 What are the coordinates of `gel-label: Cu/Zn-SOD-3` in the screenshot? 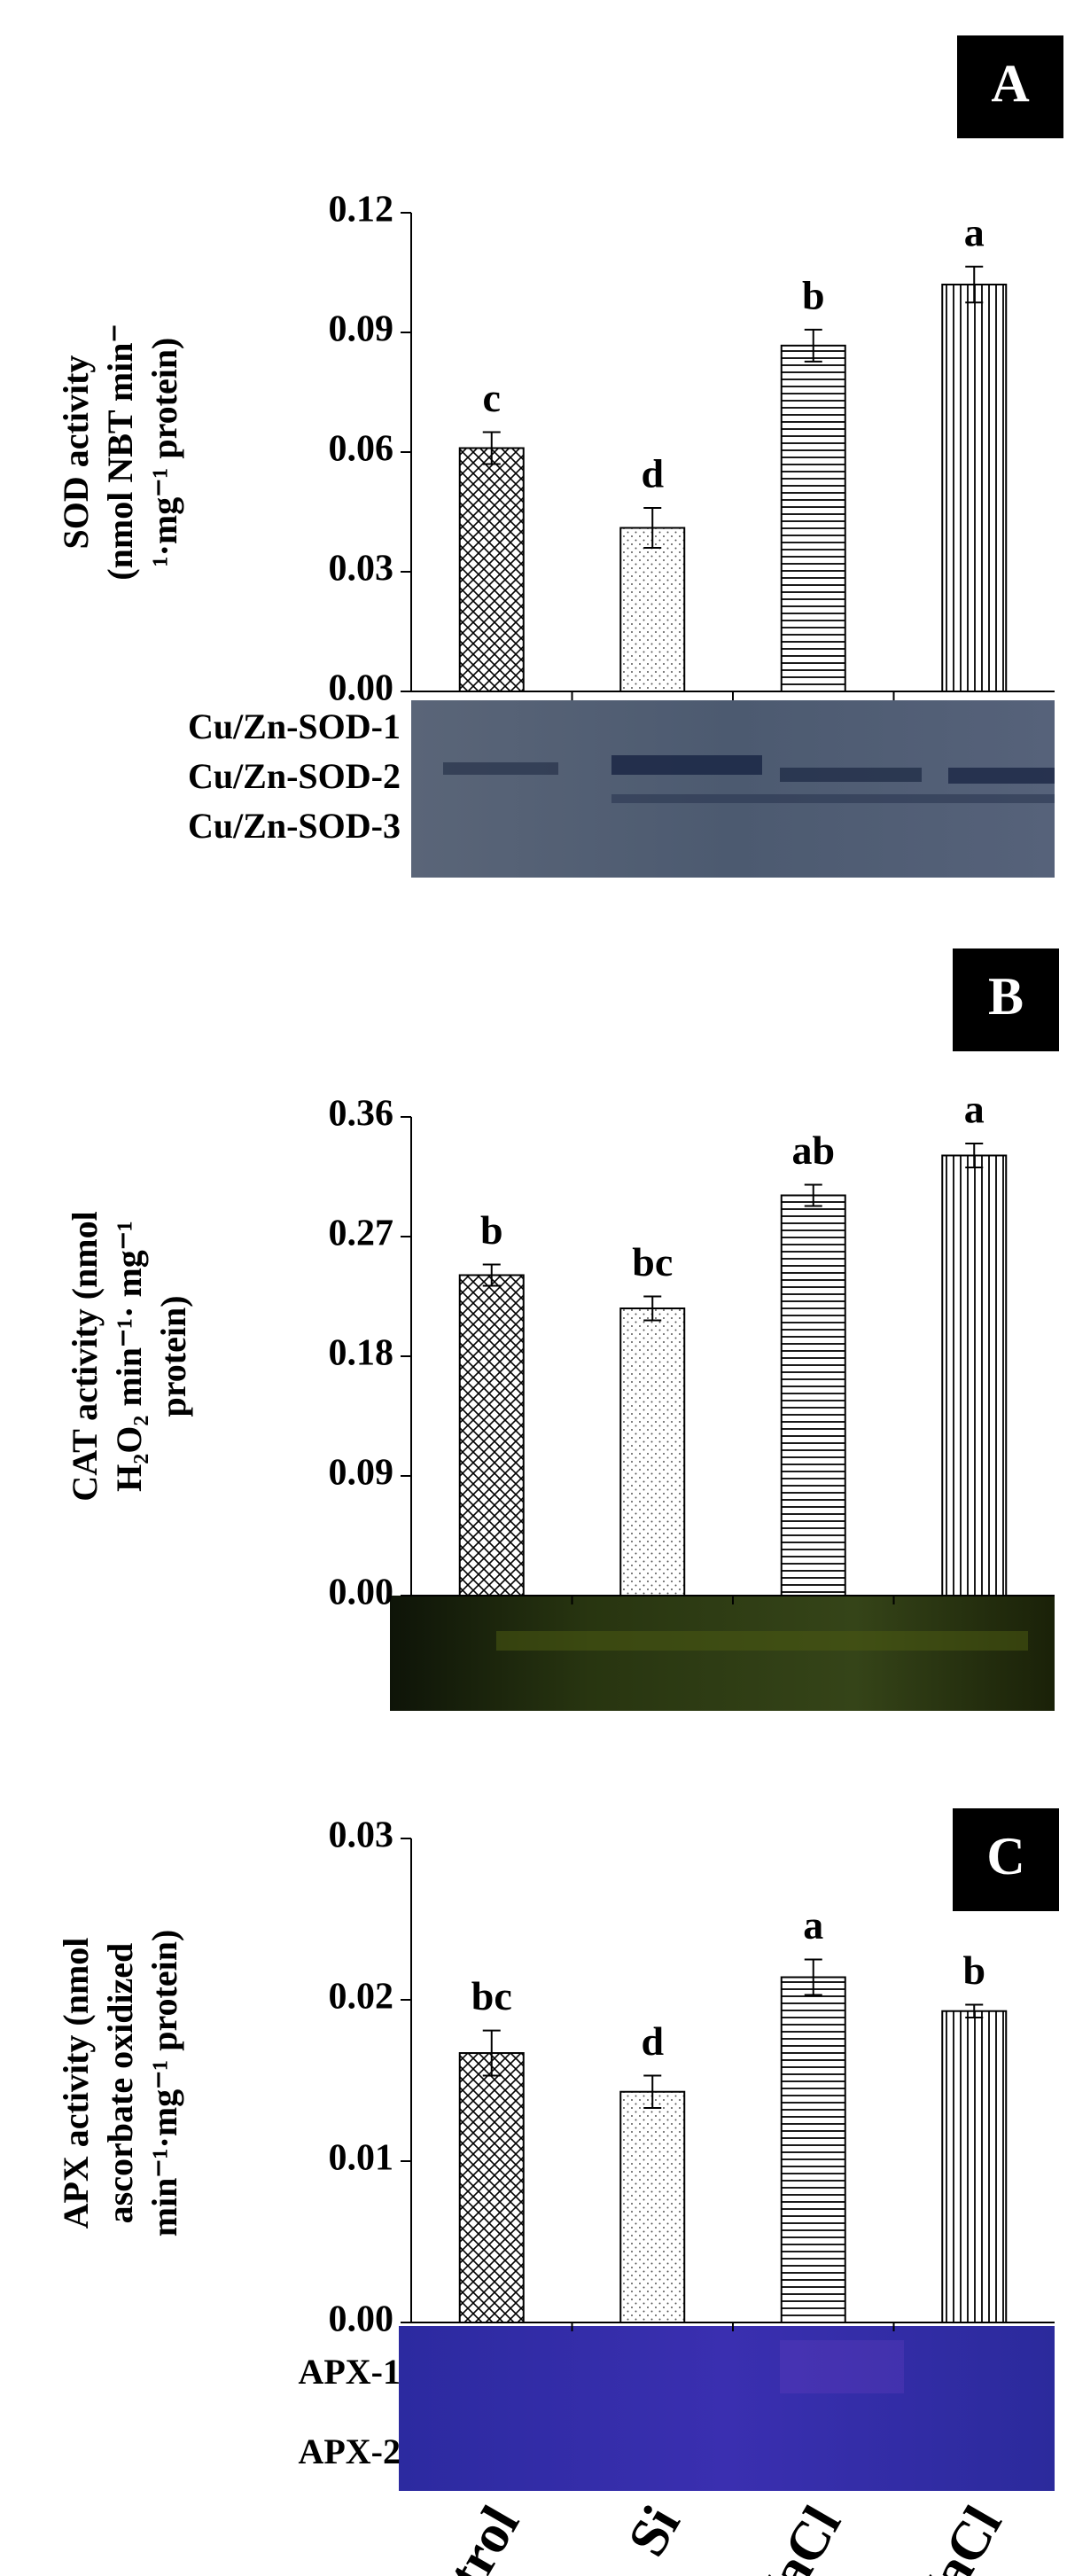 It's located at (294, 826).